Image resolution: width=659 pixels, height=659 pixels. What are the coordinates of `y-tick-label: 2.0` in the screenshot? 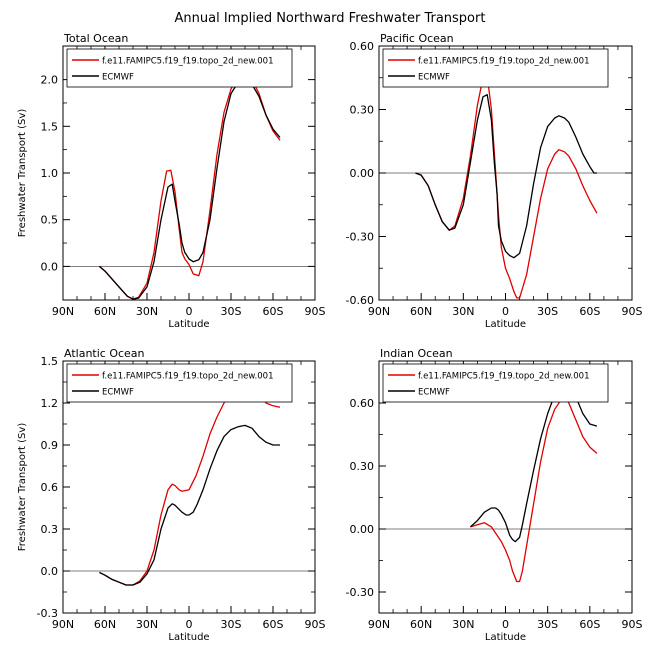 It's located at (50, 80).